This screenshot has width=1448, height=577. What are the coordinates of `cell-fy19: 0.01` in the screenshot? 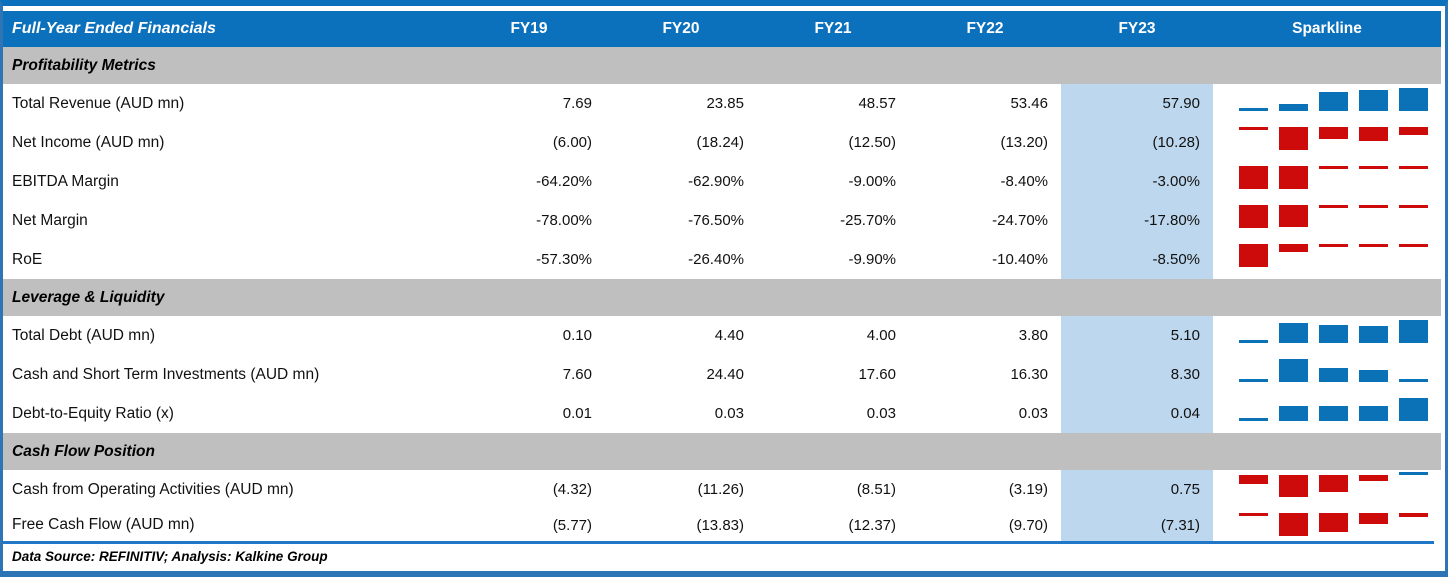 It's located at (577, 413).